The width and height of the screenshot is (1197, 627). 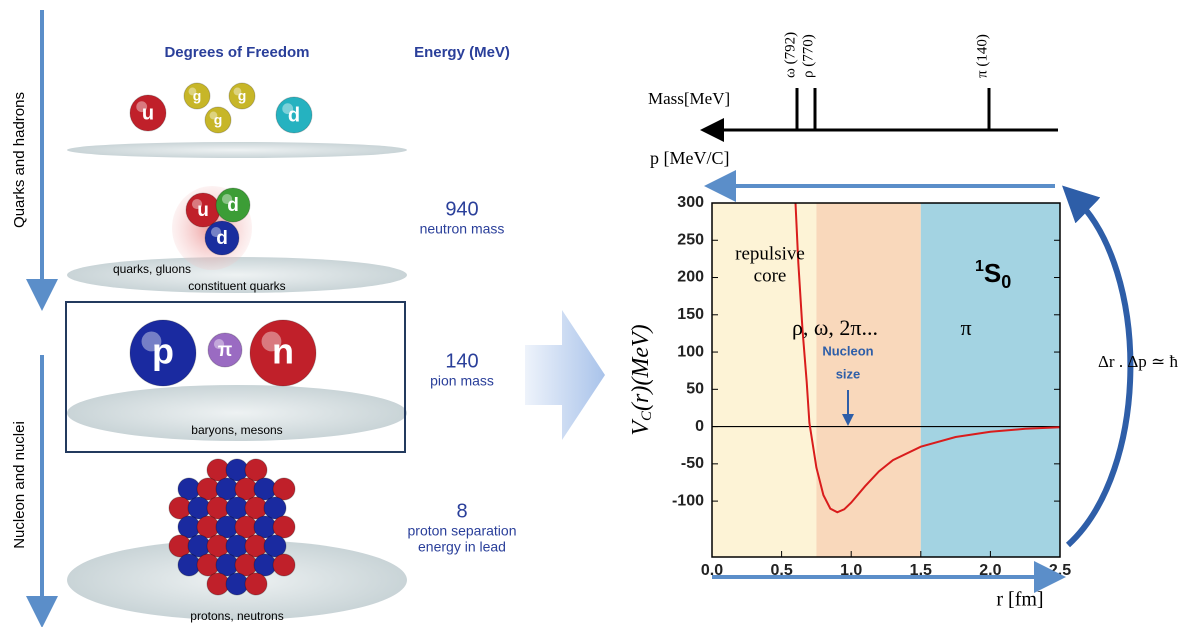 I want to click on energy-value: 8, so click(x=461, y=511).